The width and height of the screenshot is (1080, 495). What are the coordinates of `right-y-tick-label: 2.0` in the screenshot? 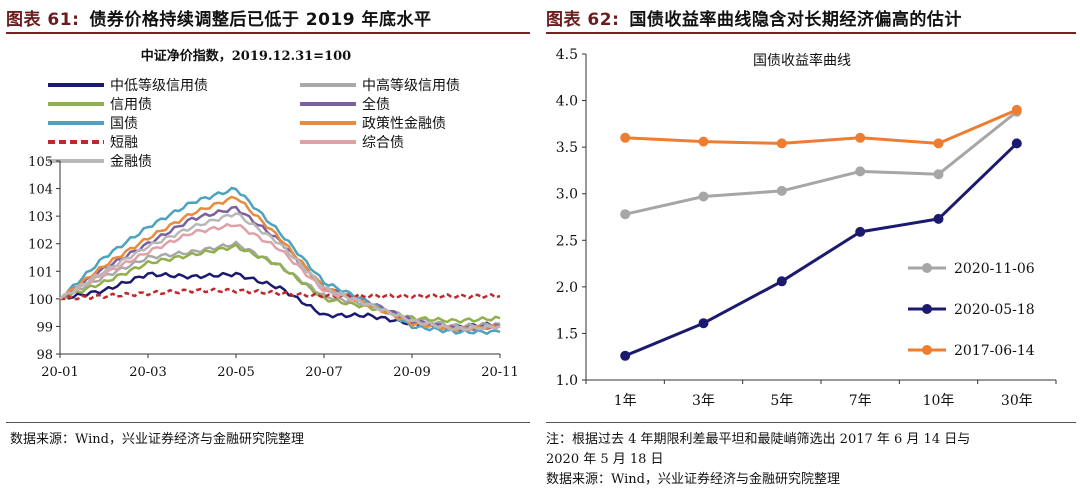 It's located at (567, 288).